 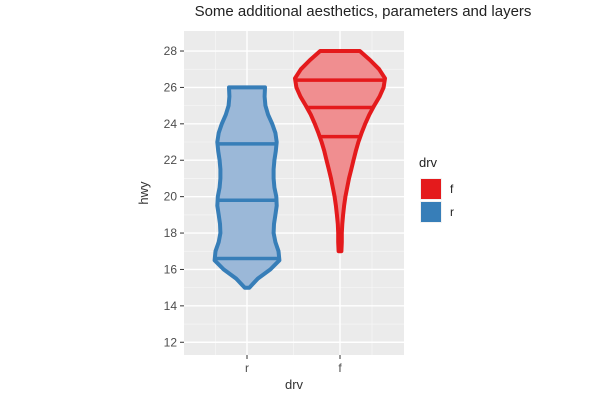 What do you see at coordinates (171, 233) in the screenshot?
I see `y-tick-label: 18` at bounding box center [171, 233].